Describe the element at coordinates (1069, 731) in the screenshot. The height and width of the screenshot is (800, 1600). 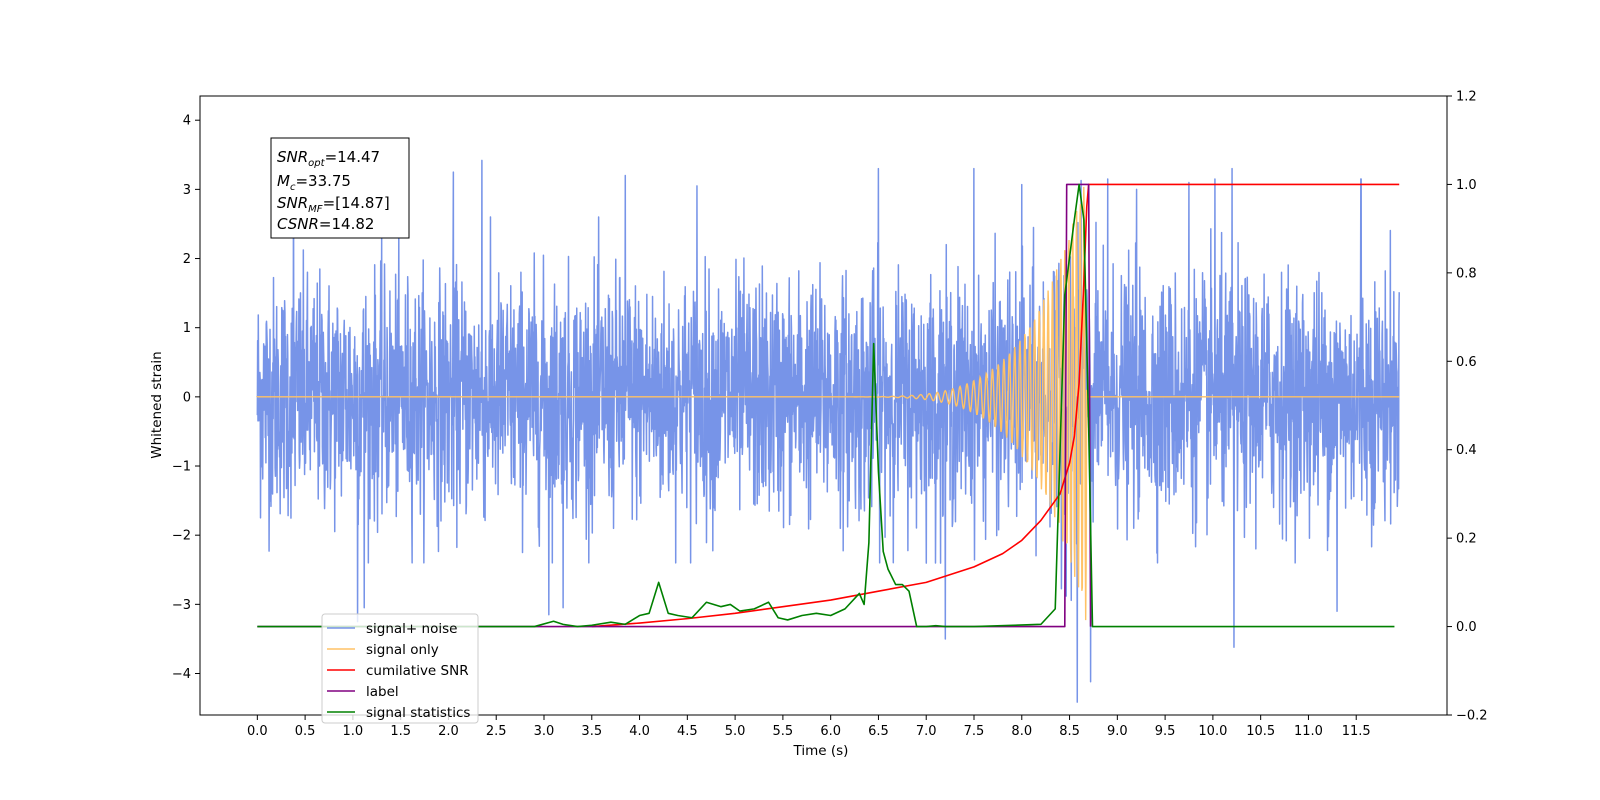
I see `x-tick-label: 8.5` at that location.